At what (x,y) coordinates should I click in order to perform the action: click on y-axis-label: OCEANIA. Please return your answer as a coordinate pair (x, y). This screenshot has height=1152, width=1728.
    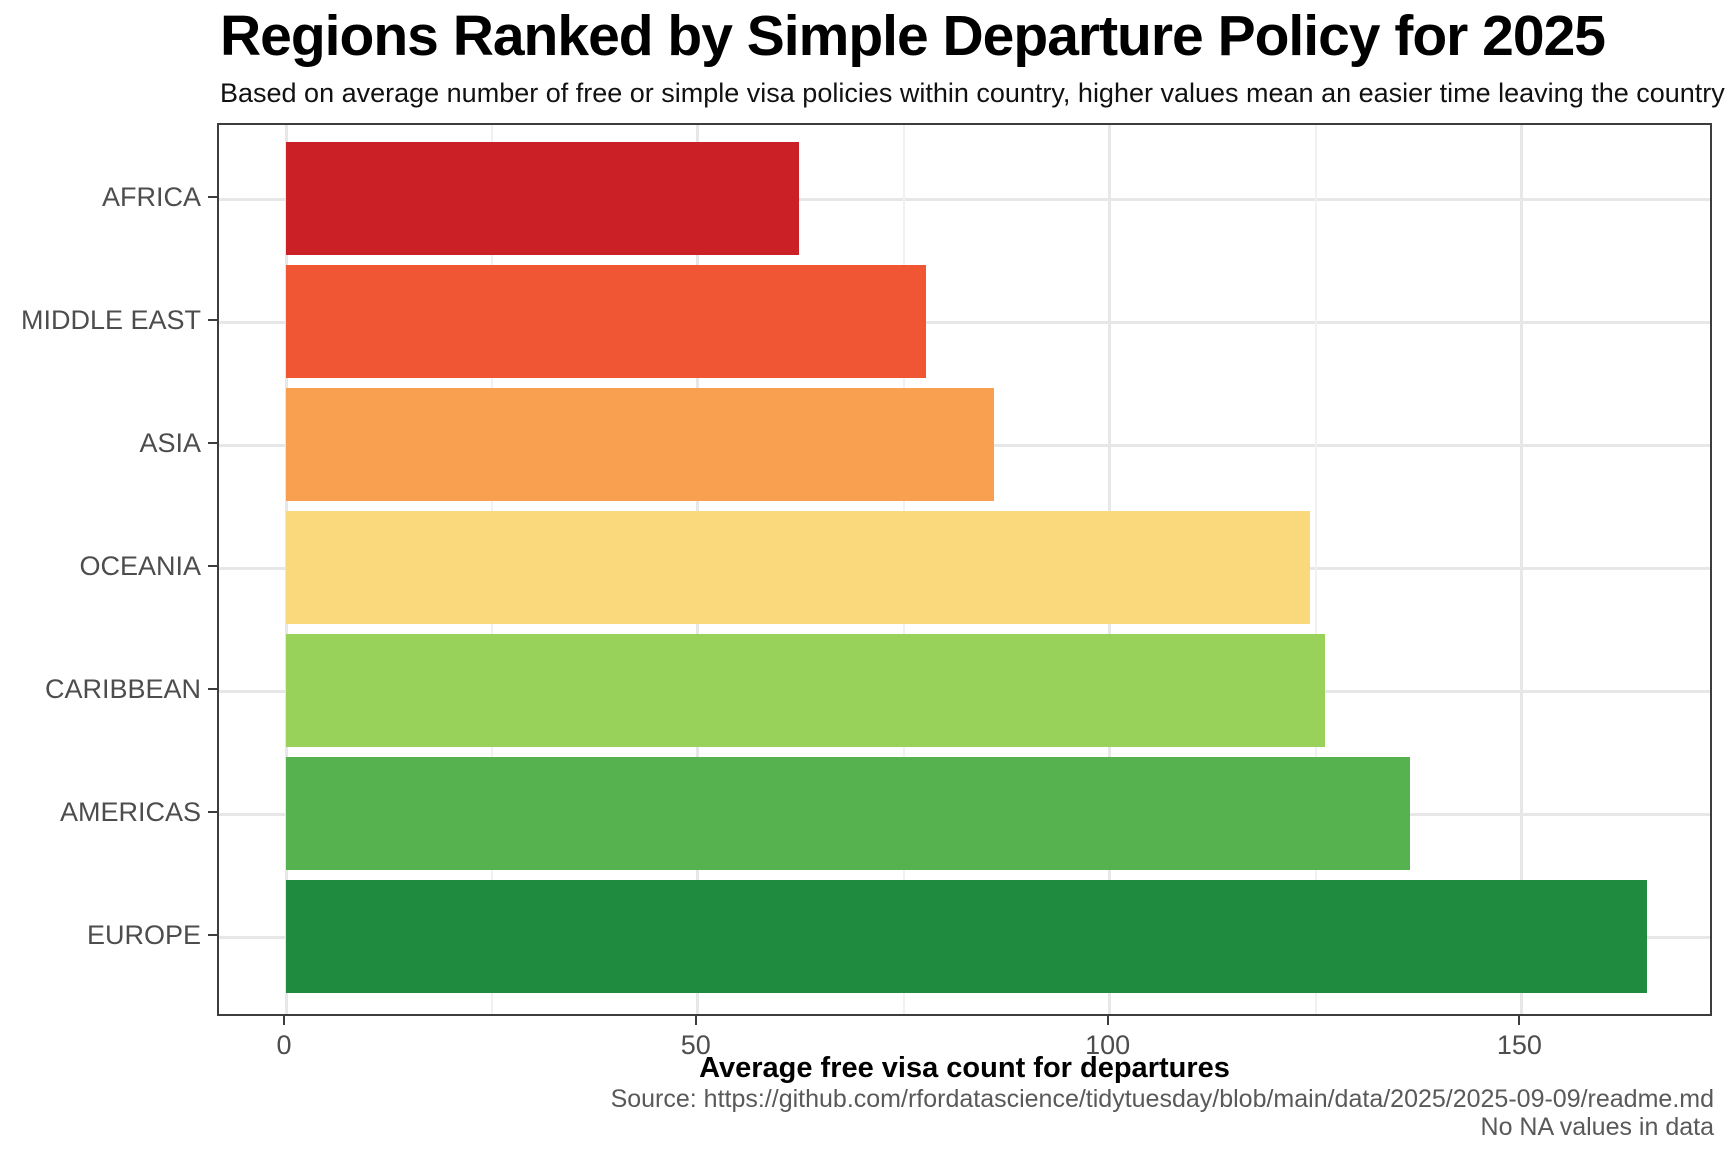
    Looking at the image, I should click on (140, 565).